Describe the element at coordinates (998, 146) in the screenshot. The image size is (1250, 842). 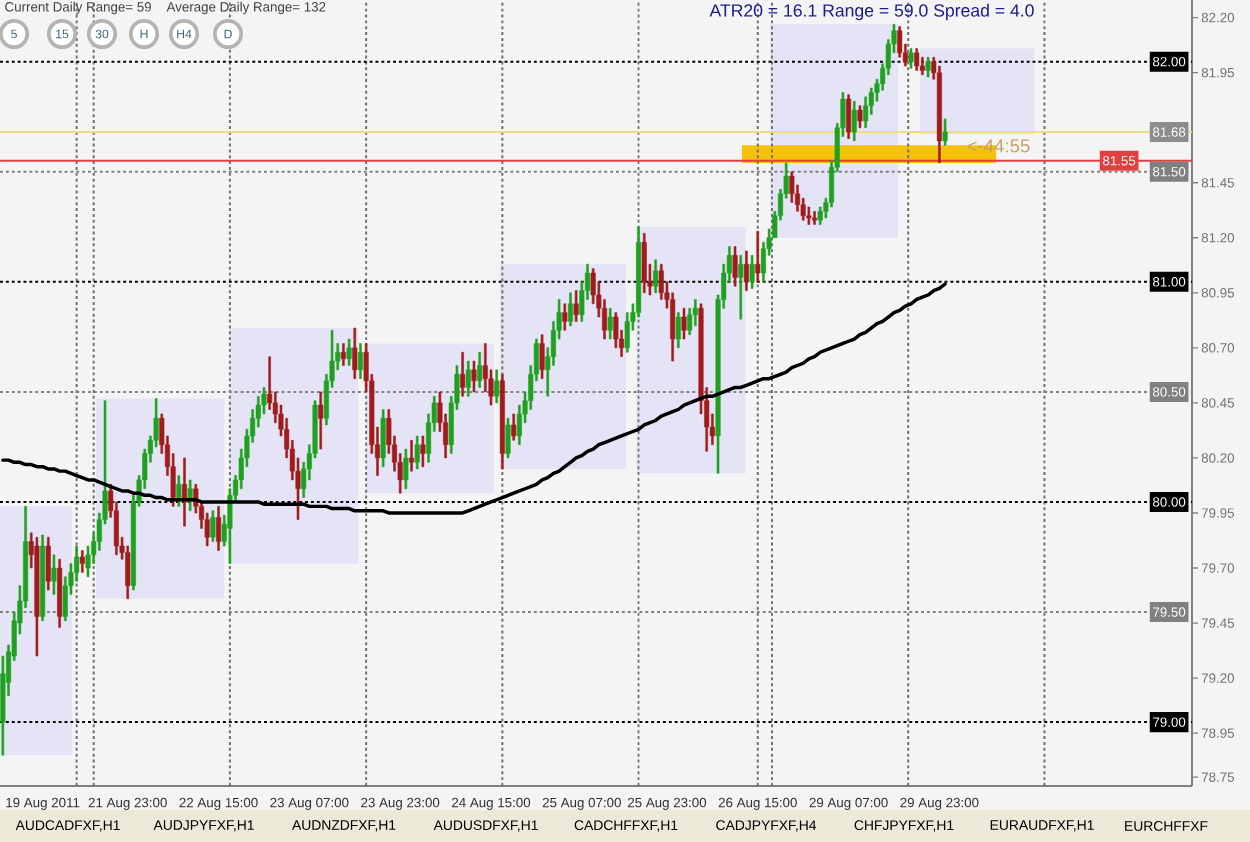
I see `annotation: <-44:55` at that location.